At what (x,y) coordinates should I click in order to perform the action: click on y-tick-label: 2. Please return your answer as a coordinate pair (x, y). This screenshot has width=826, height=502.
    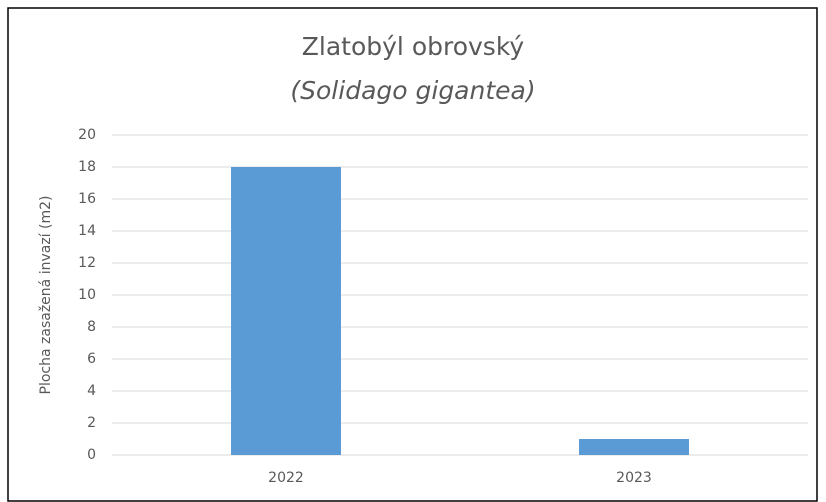
    Looking at the image, I should click on (91, 423).